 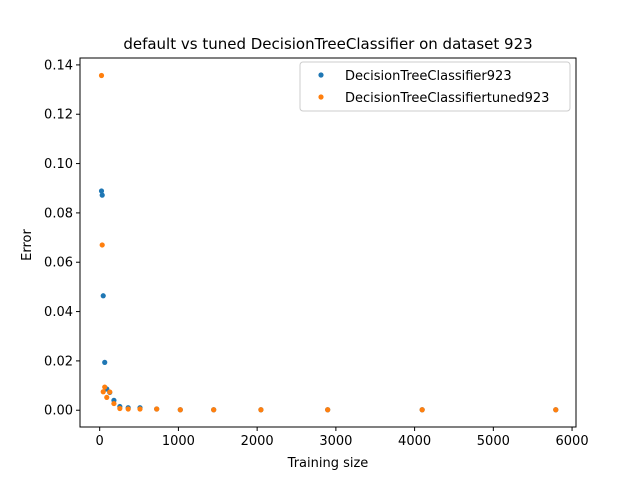 I want to click on x-axis-label: Training size, so click(x=328, y=463).